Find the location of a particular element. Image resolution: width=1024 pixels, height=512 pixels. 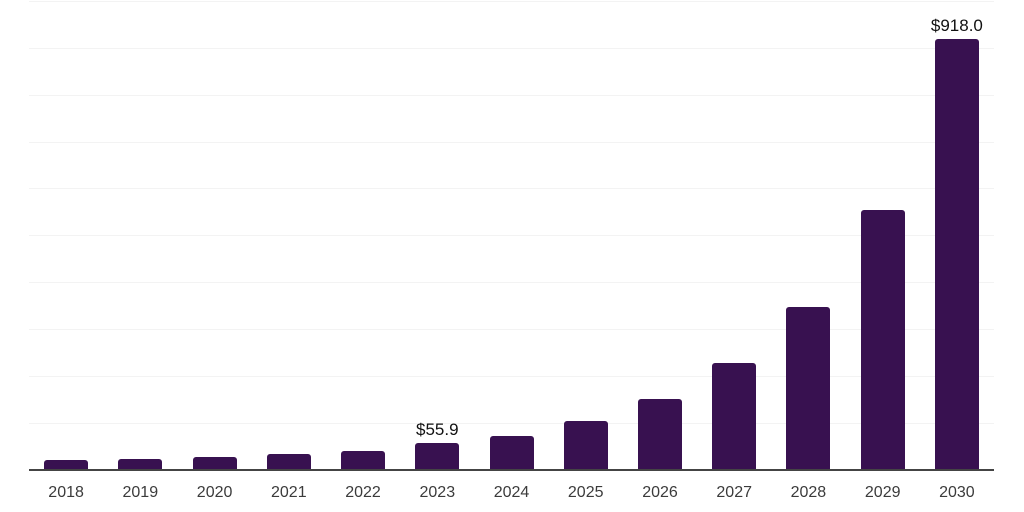

x-tick-label-2030: 2030 is located at coordinates (957, 492).